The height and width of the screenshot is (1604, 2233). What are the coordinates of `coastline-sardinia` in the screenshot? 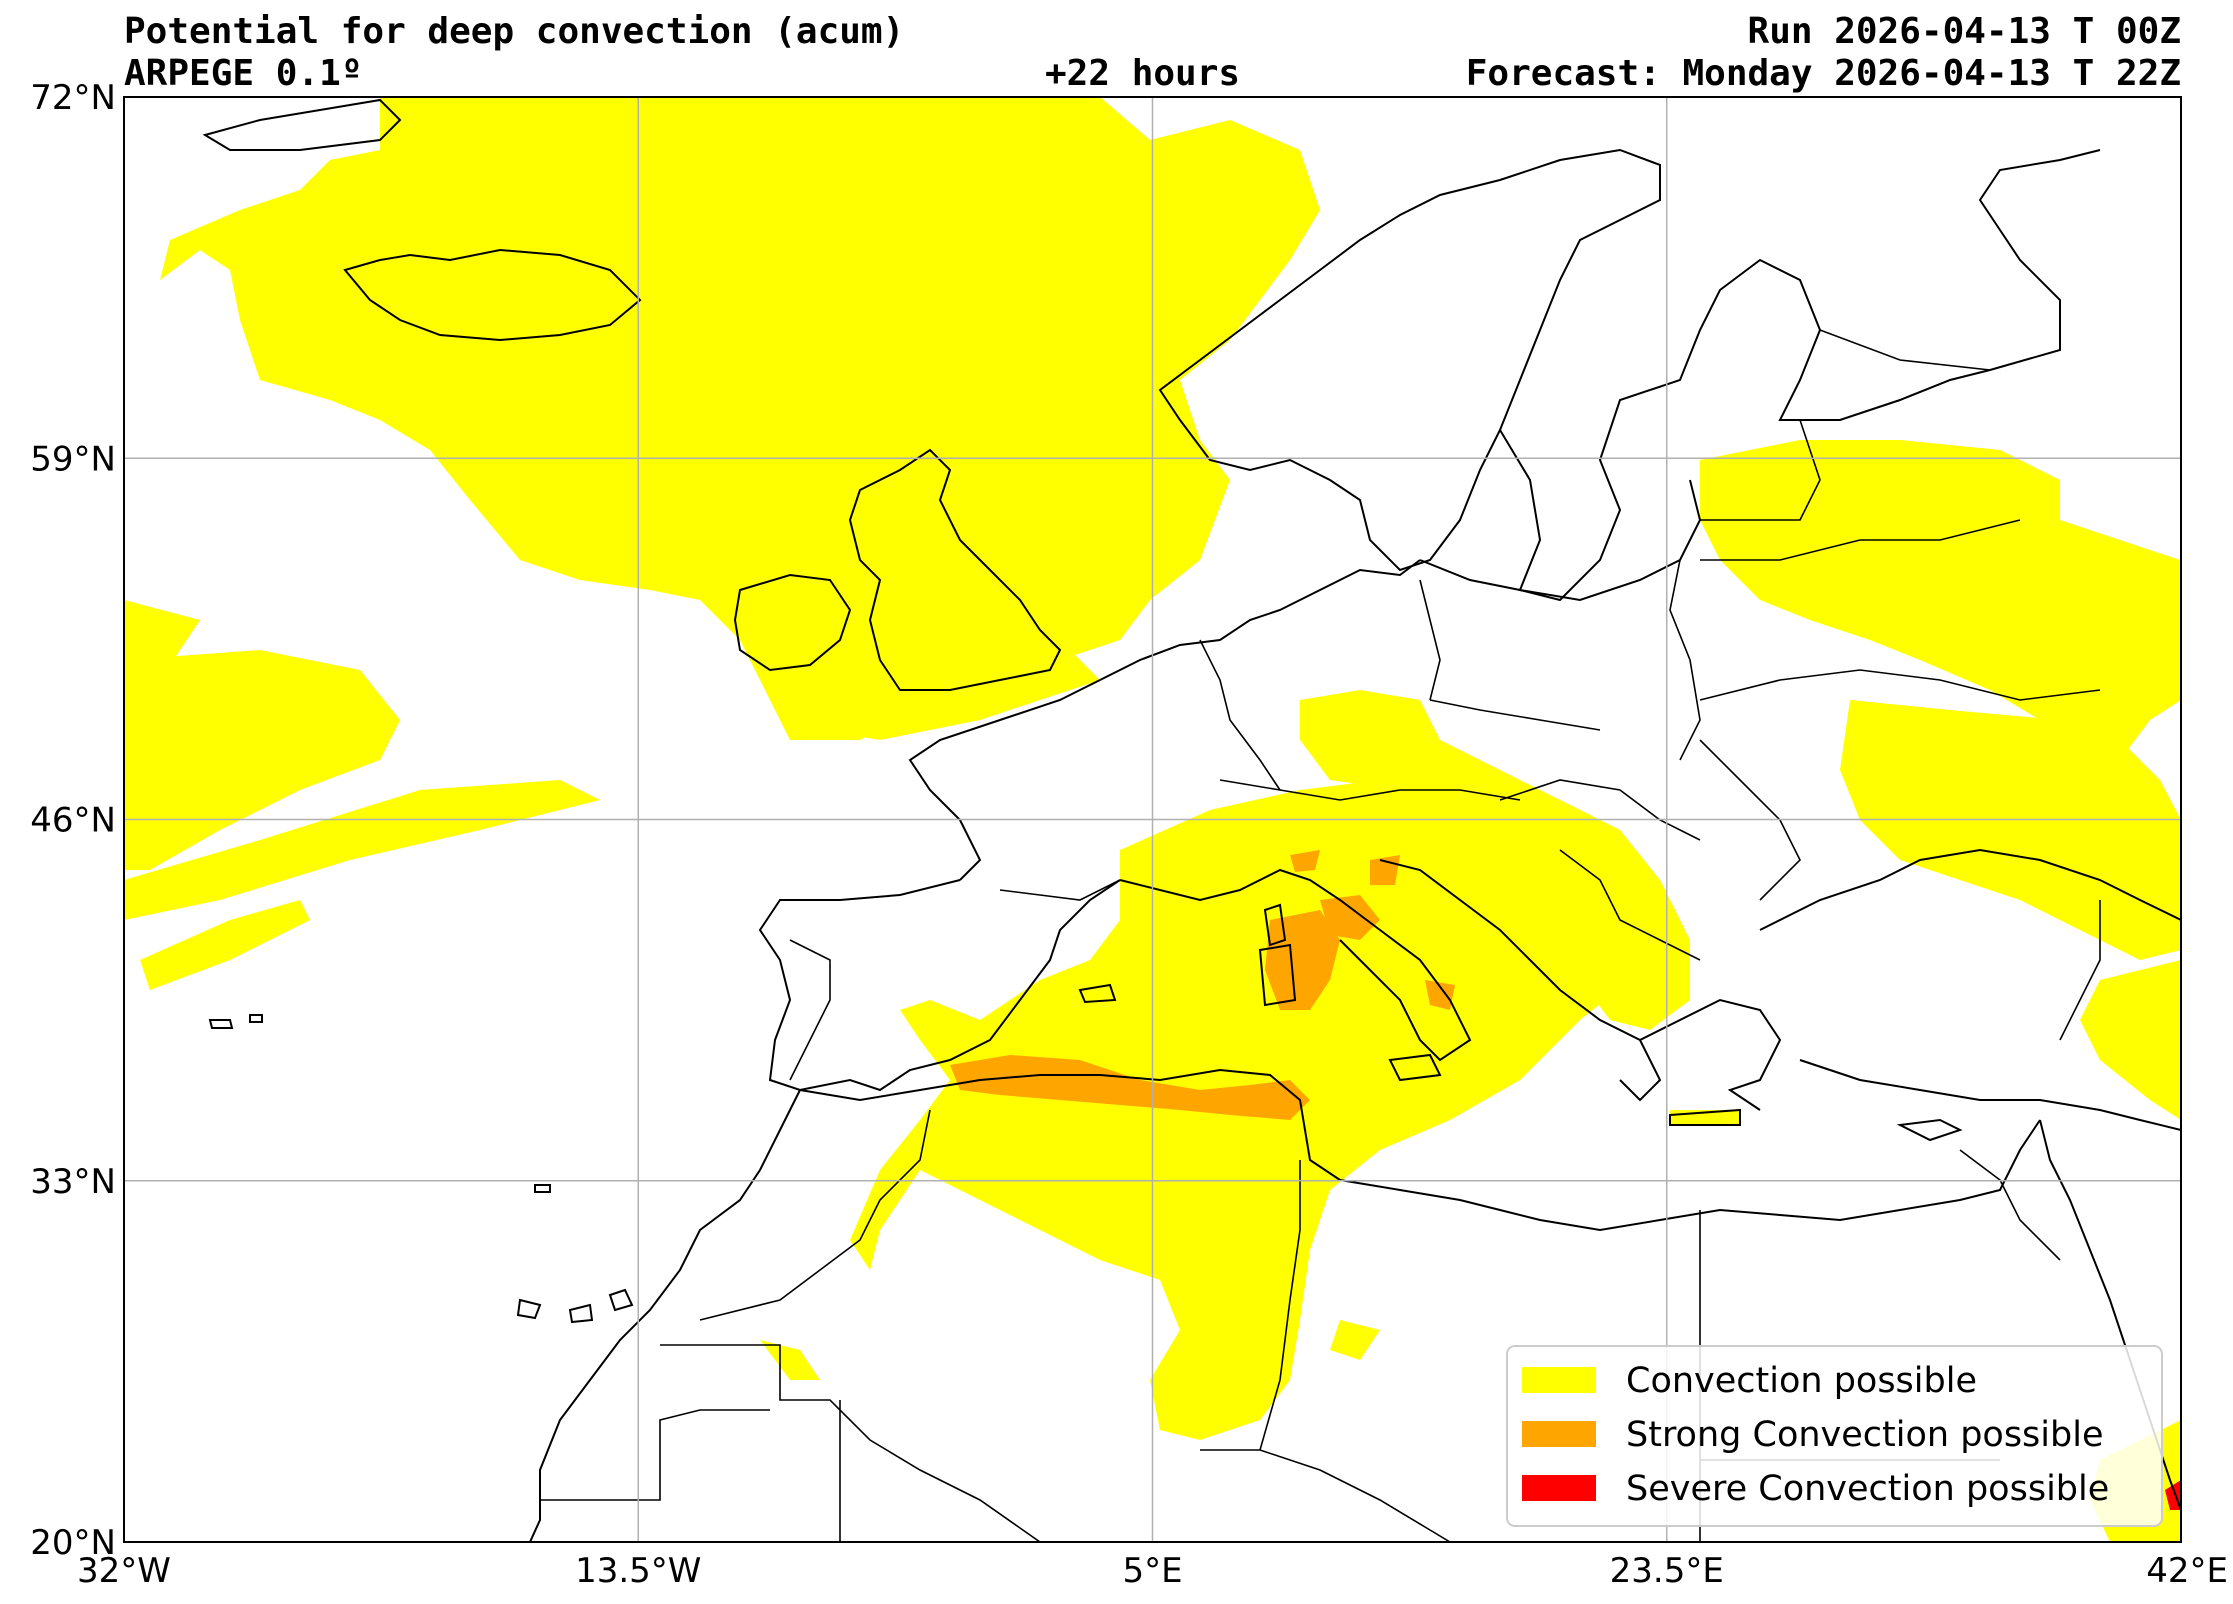 It's located at (1277, 975).